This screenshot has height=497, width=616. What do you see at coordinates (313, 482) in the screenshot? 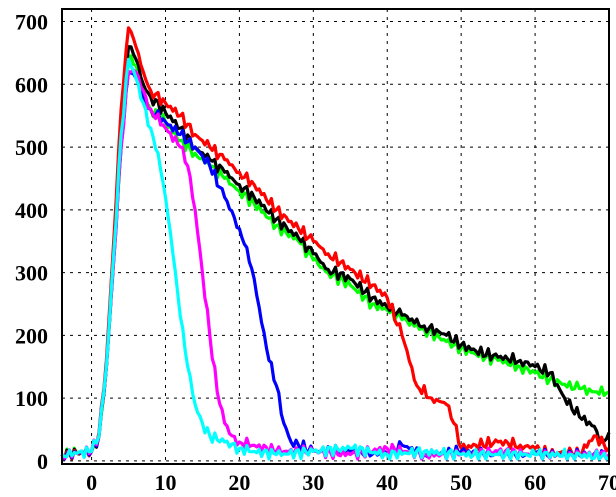
I see `x-tick-label: 30` at bounding box center [313, 482].